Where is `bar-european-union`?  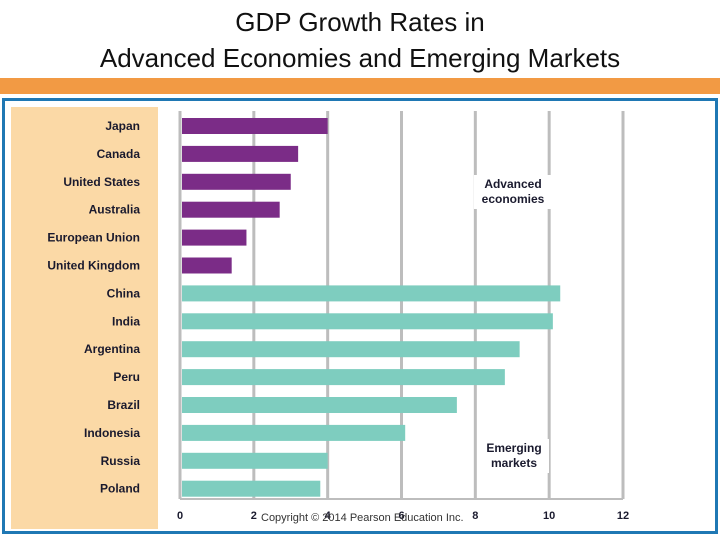 bar-european-union is located at coordinates (214, 237).